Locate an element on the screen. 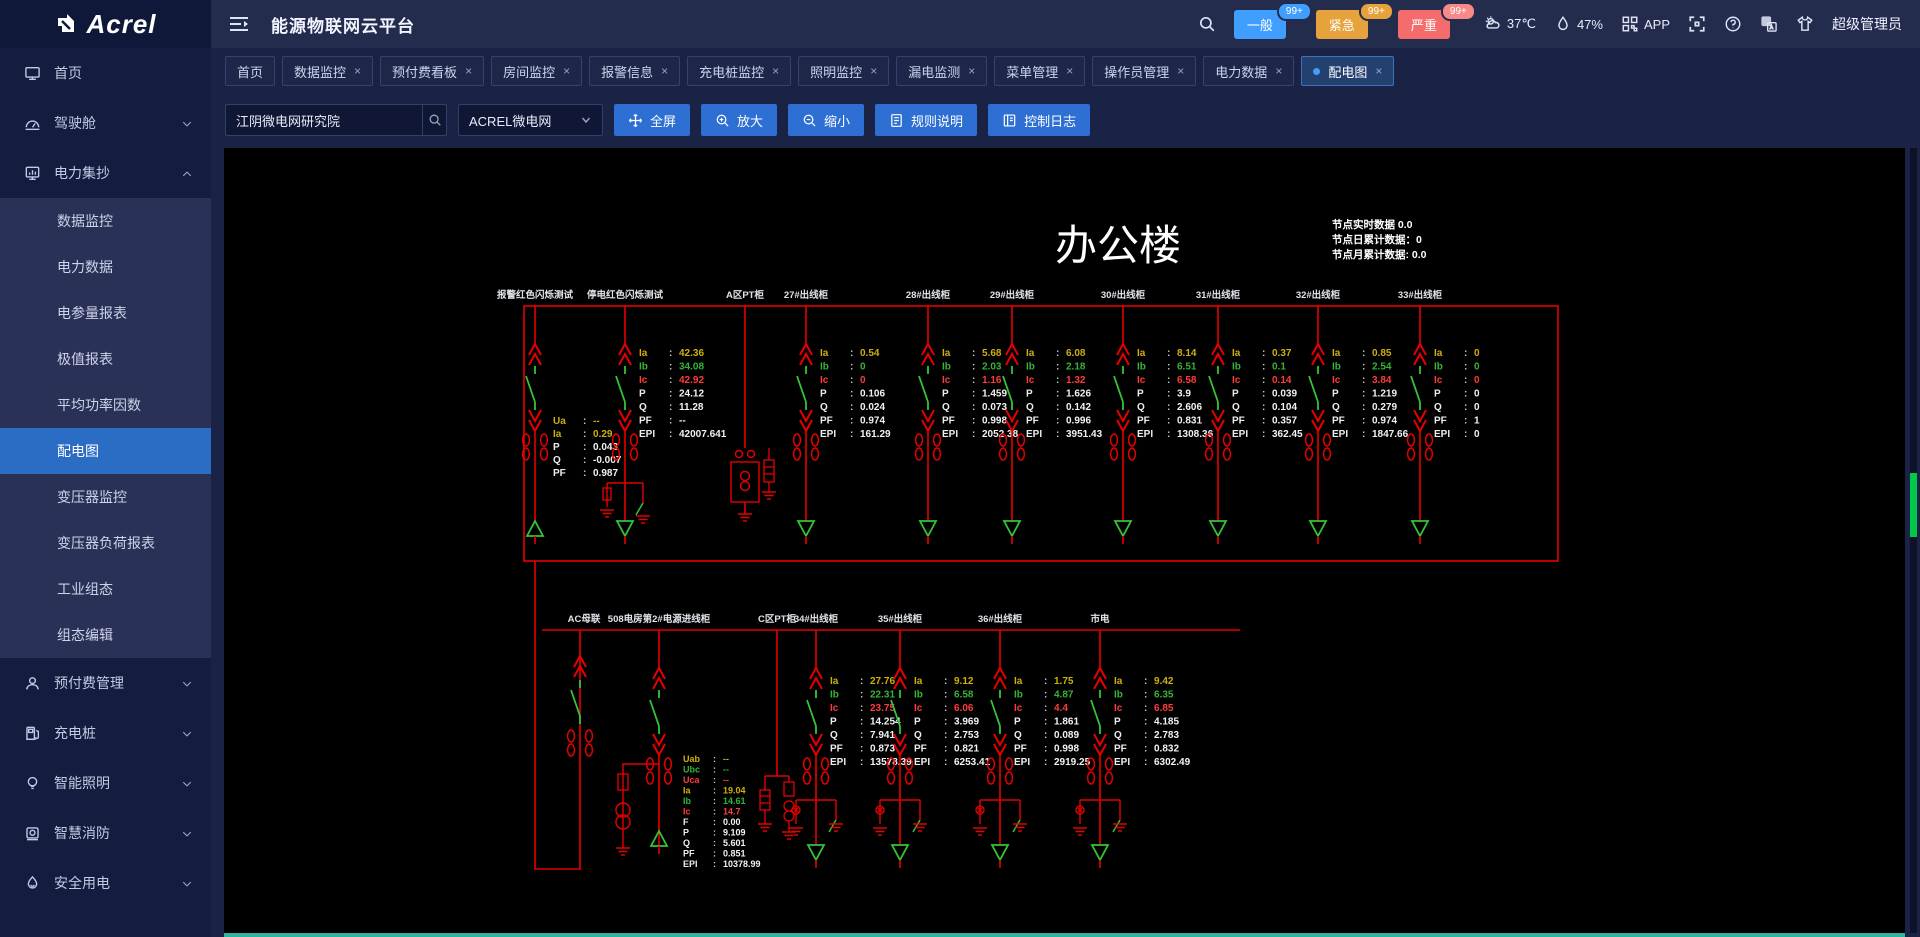 This screenshot has height=937, width=1920. svg-text: PF is located at coordinates (645, 421).